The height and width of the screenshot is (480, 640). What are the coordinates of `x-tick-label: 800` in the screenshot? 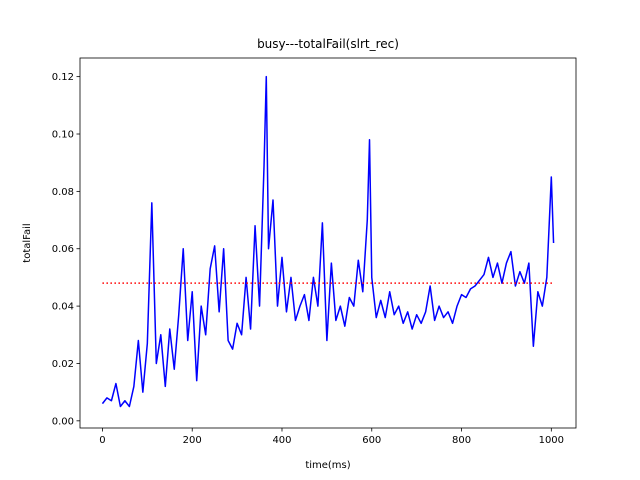 It's located at (461, 440).